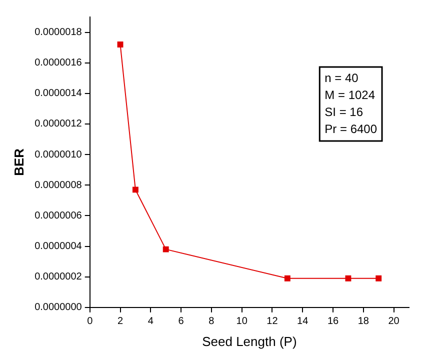 The image size is (422, 362). I want to click on x-tick-label: 2, so click(120, 322).